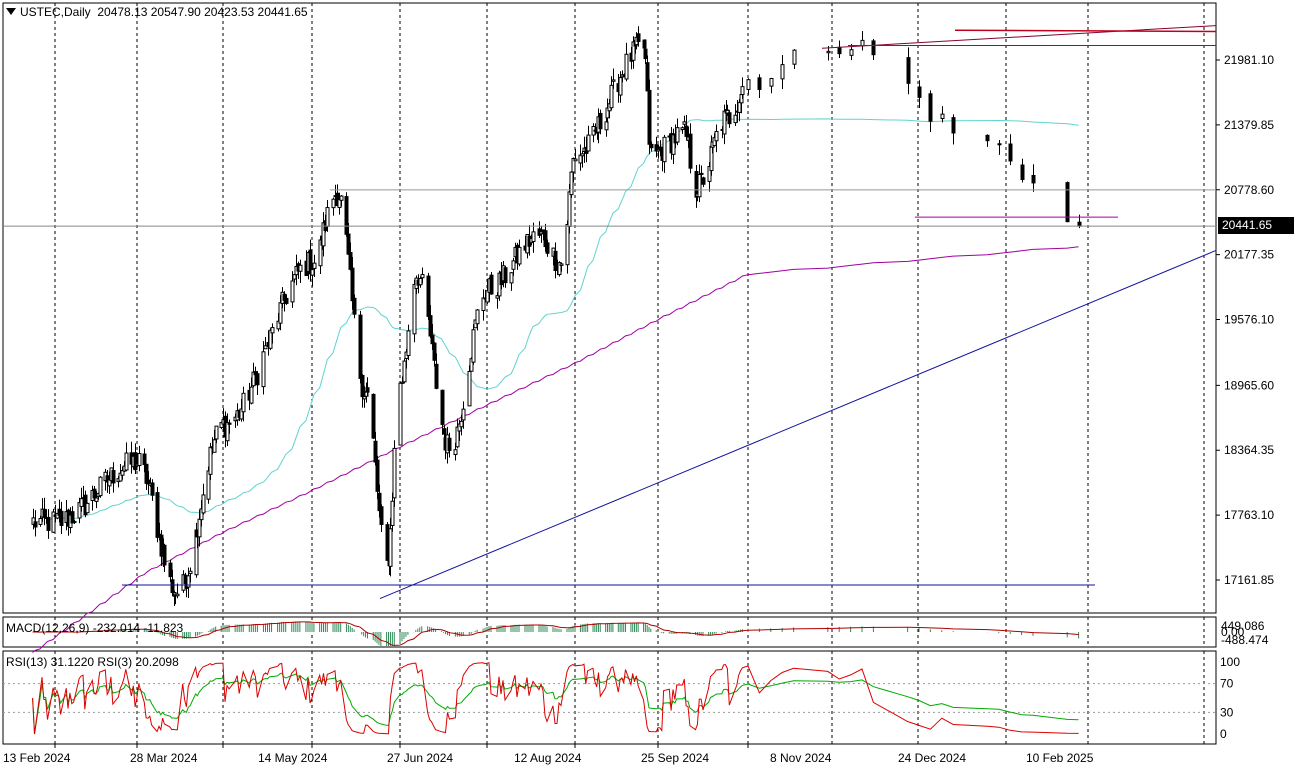  I want to click on rsi-header: RSI(13) 31.1220 RSI(3) 20.2098, so click(92, 662).